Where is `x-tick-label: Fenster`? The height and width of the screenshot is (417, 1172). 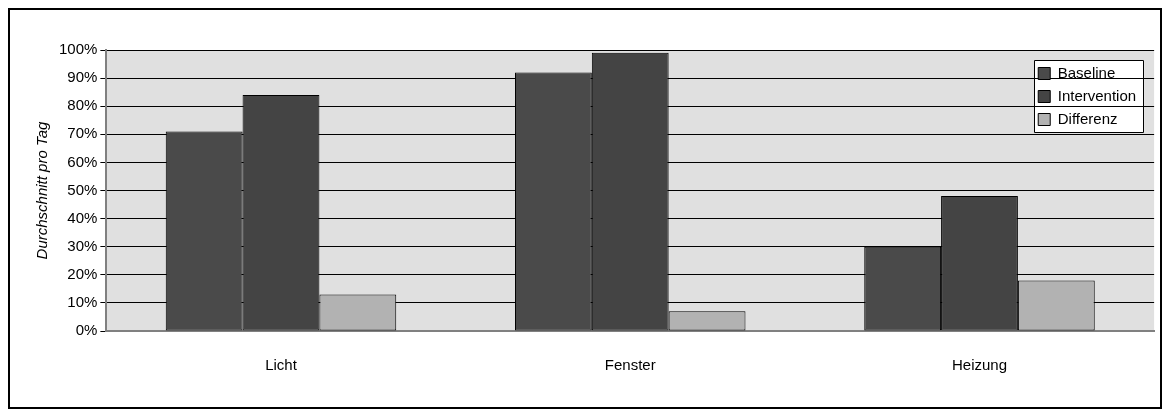
x-tick-label: Fenster is located at coordinates (630, 365).